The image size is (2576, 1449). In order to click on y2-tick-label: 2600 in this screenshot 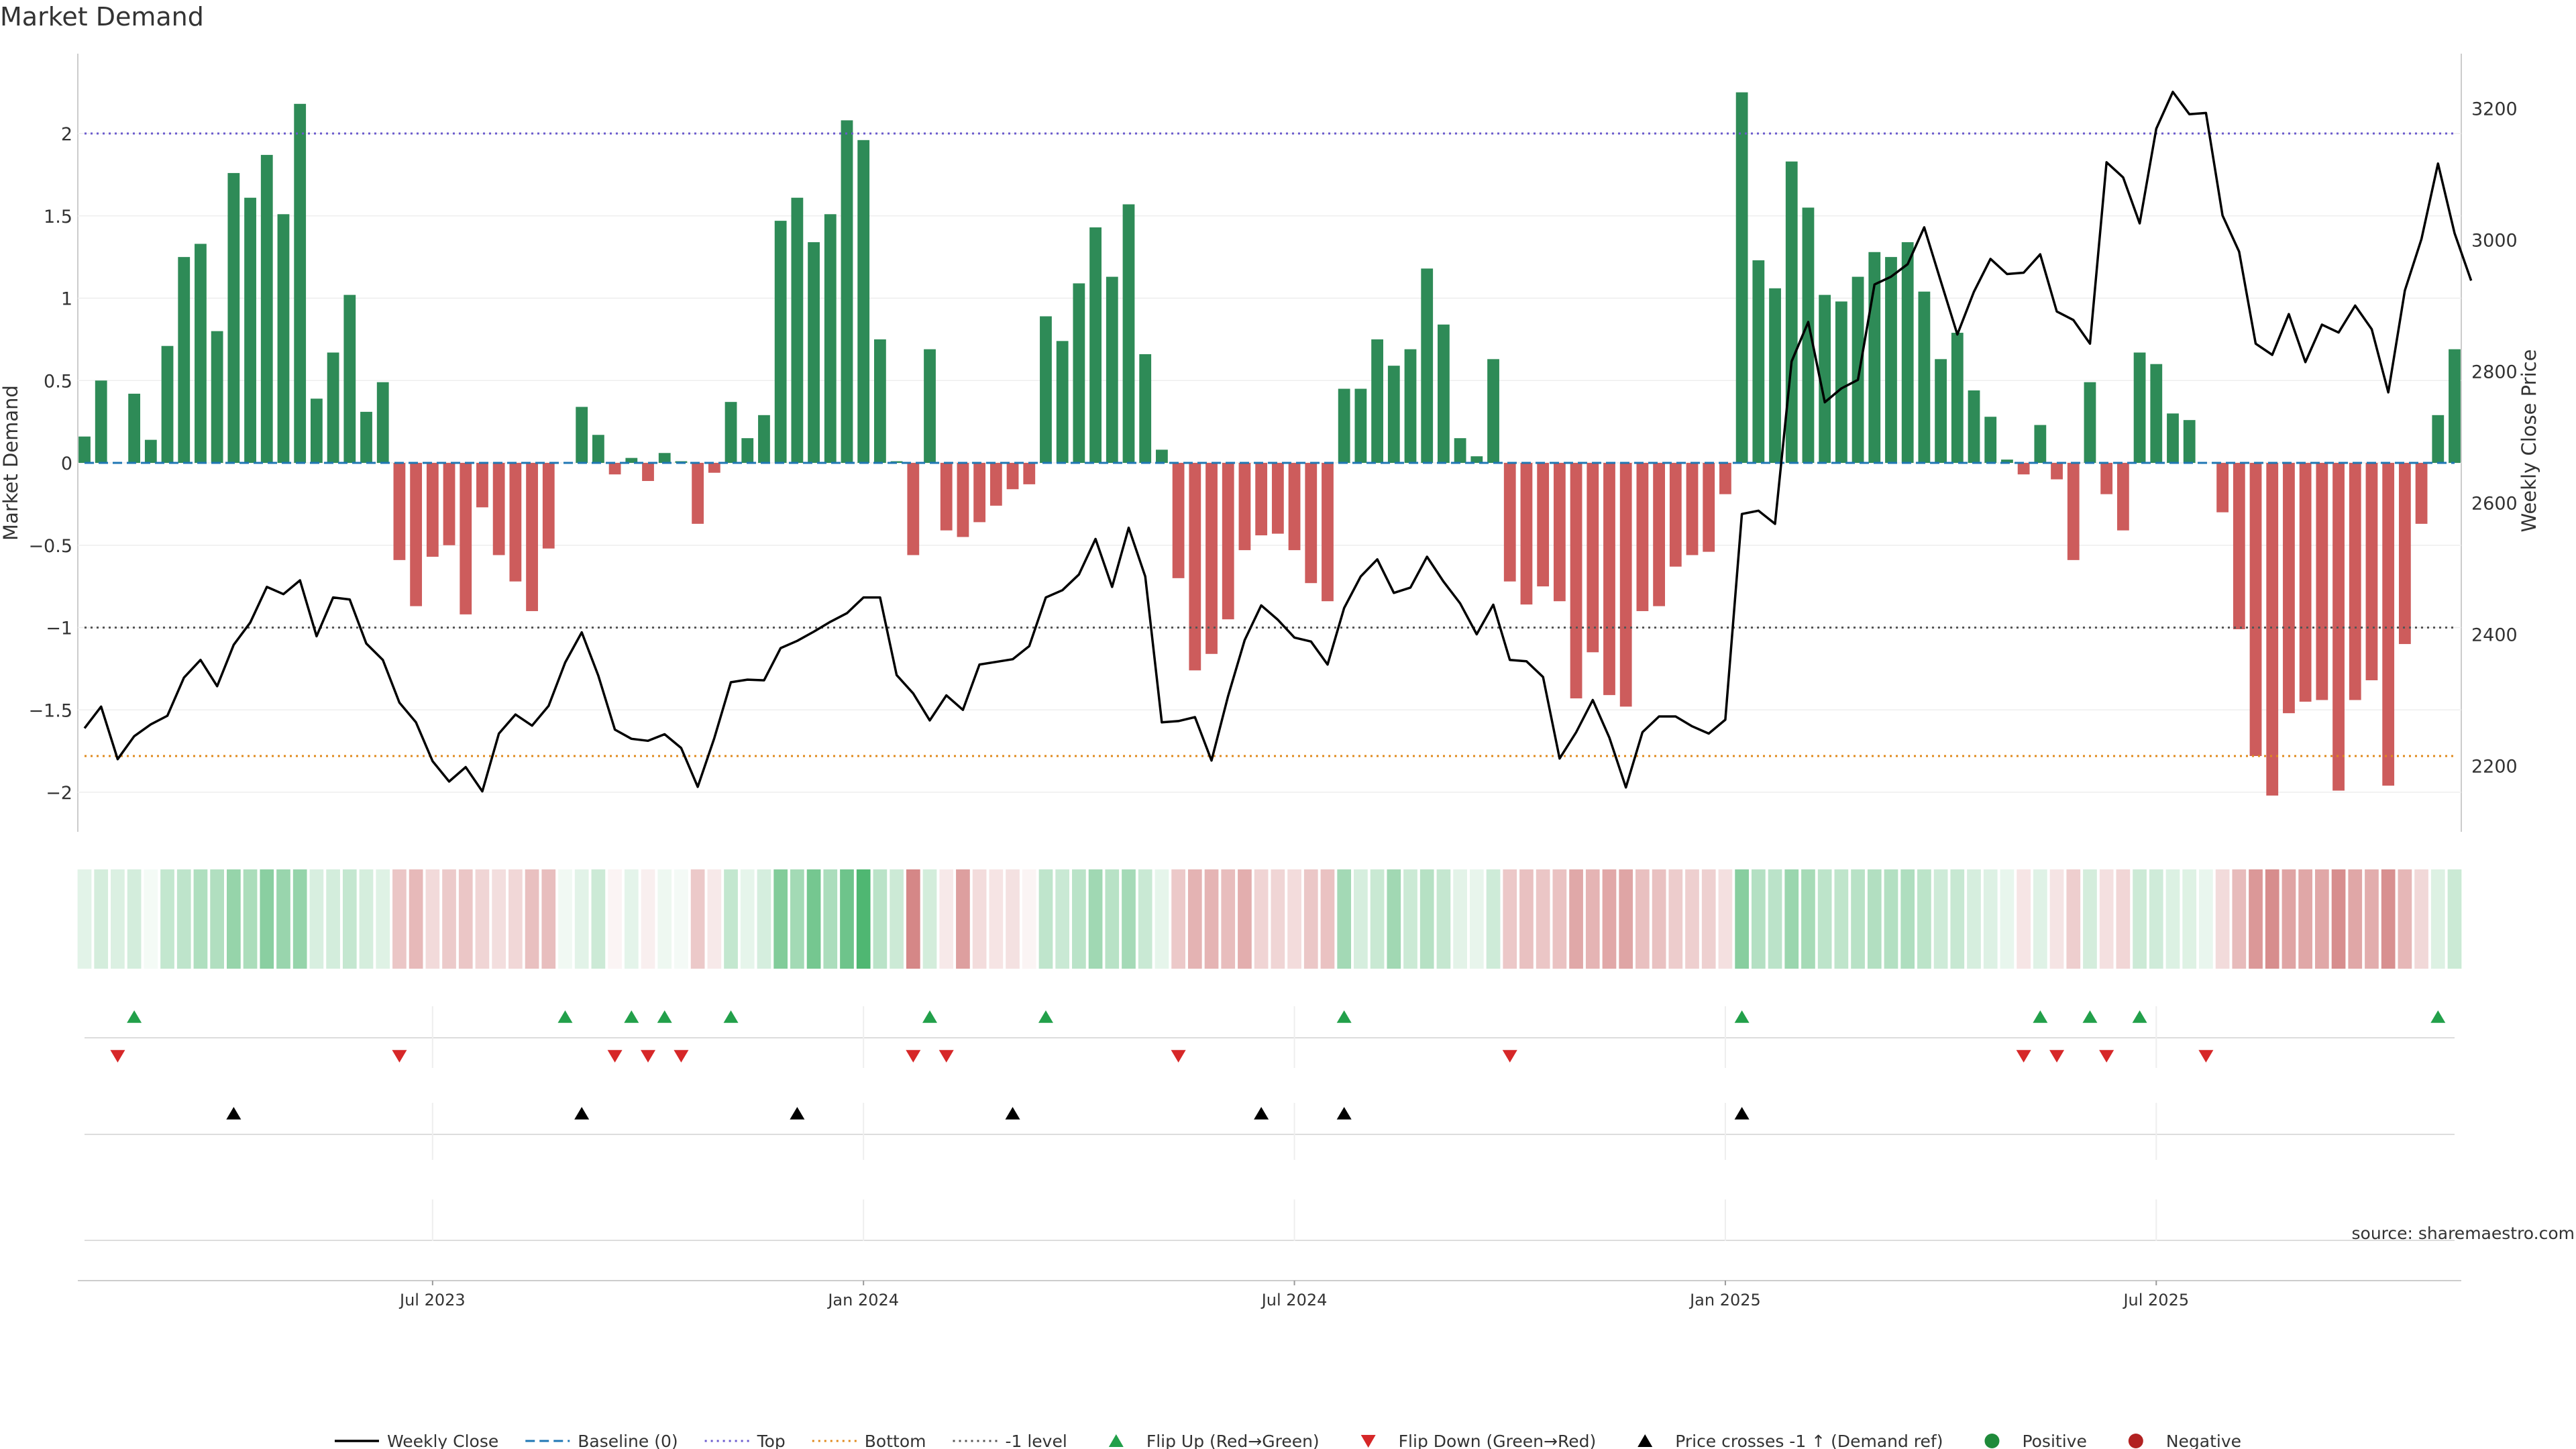, I will do `click(2494, 504)`.